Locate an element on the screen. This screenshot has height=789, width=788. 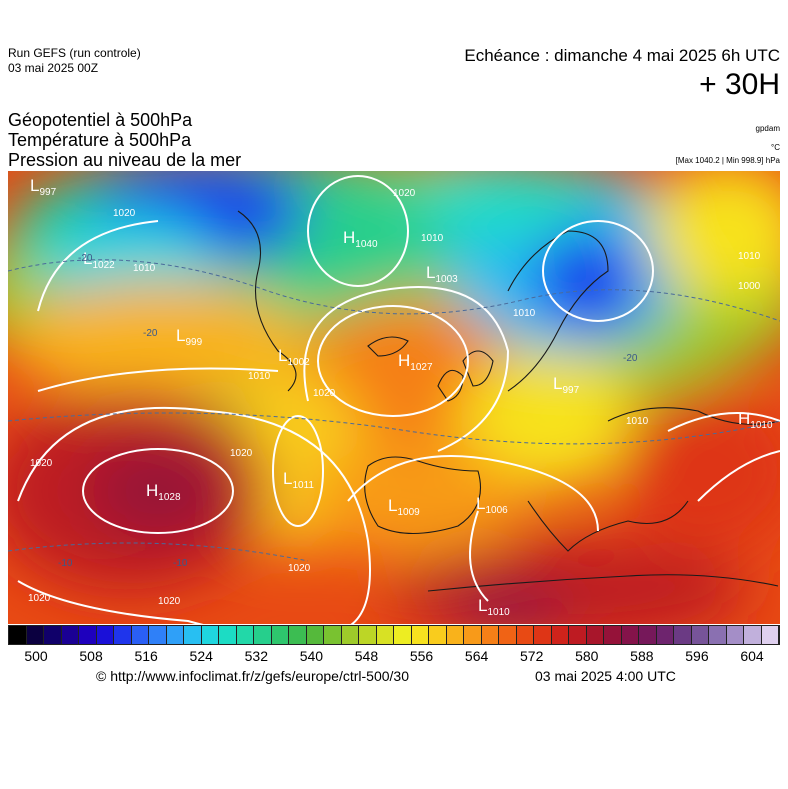
colorbar-tick-label: 516 is located at coordinates (146, 656).